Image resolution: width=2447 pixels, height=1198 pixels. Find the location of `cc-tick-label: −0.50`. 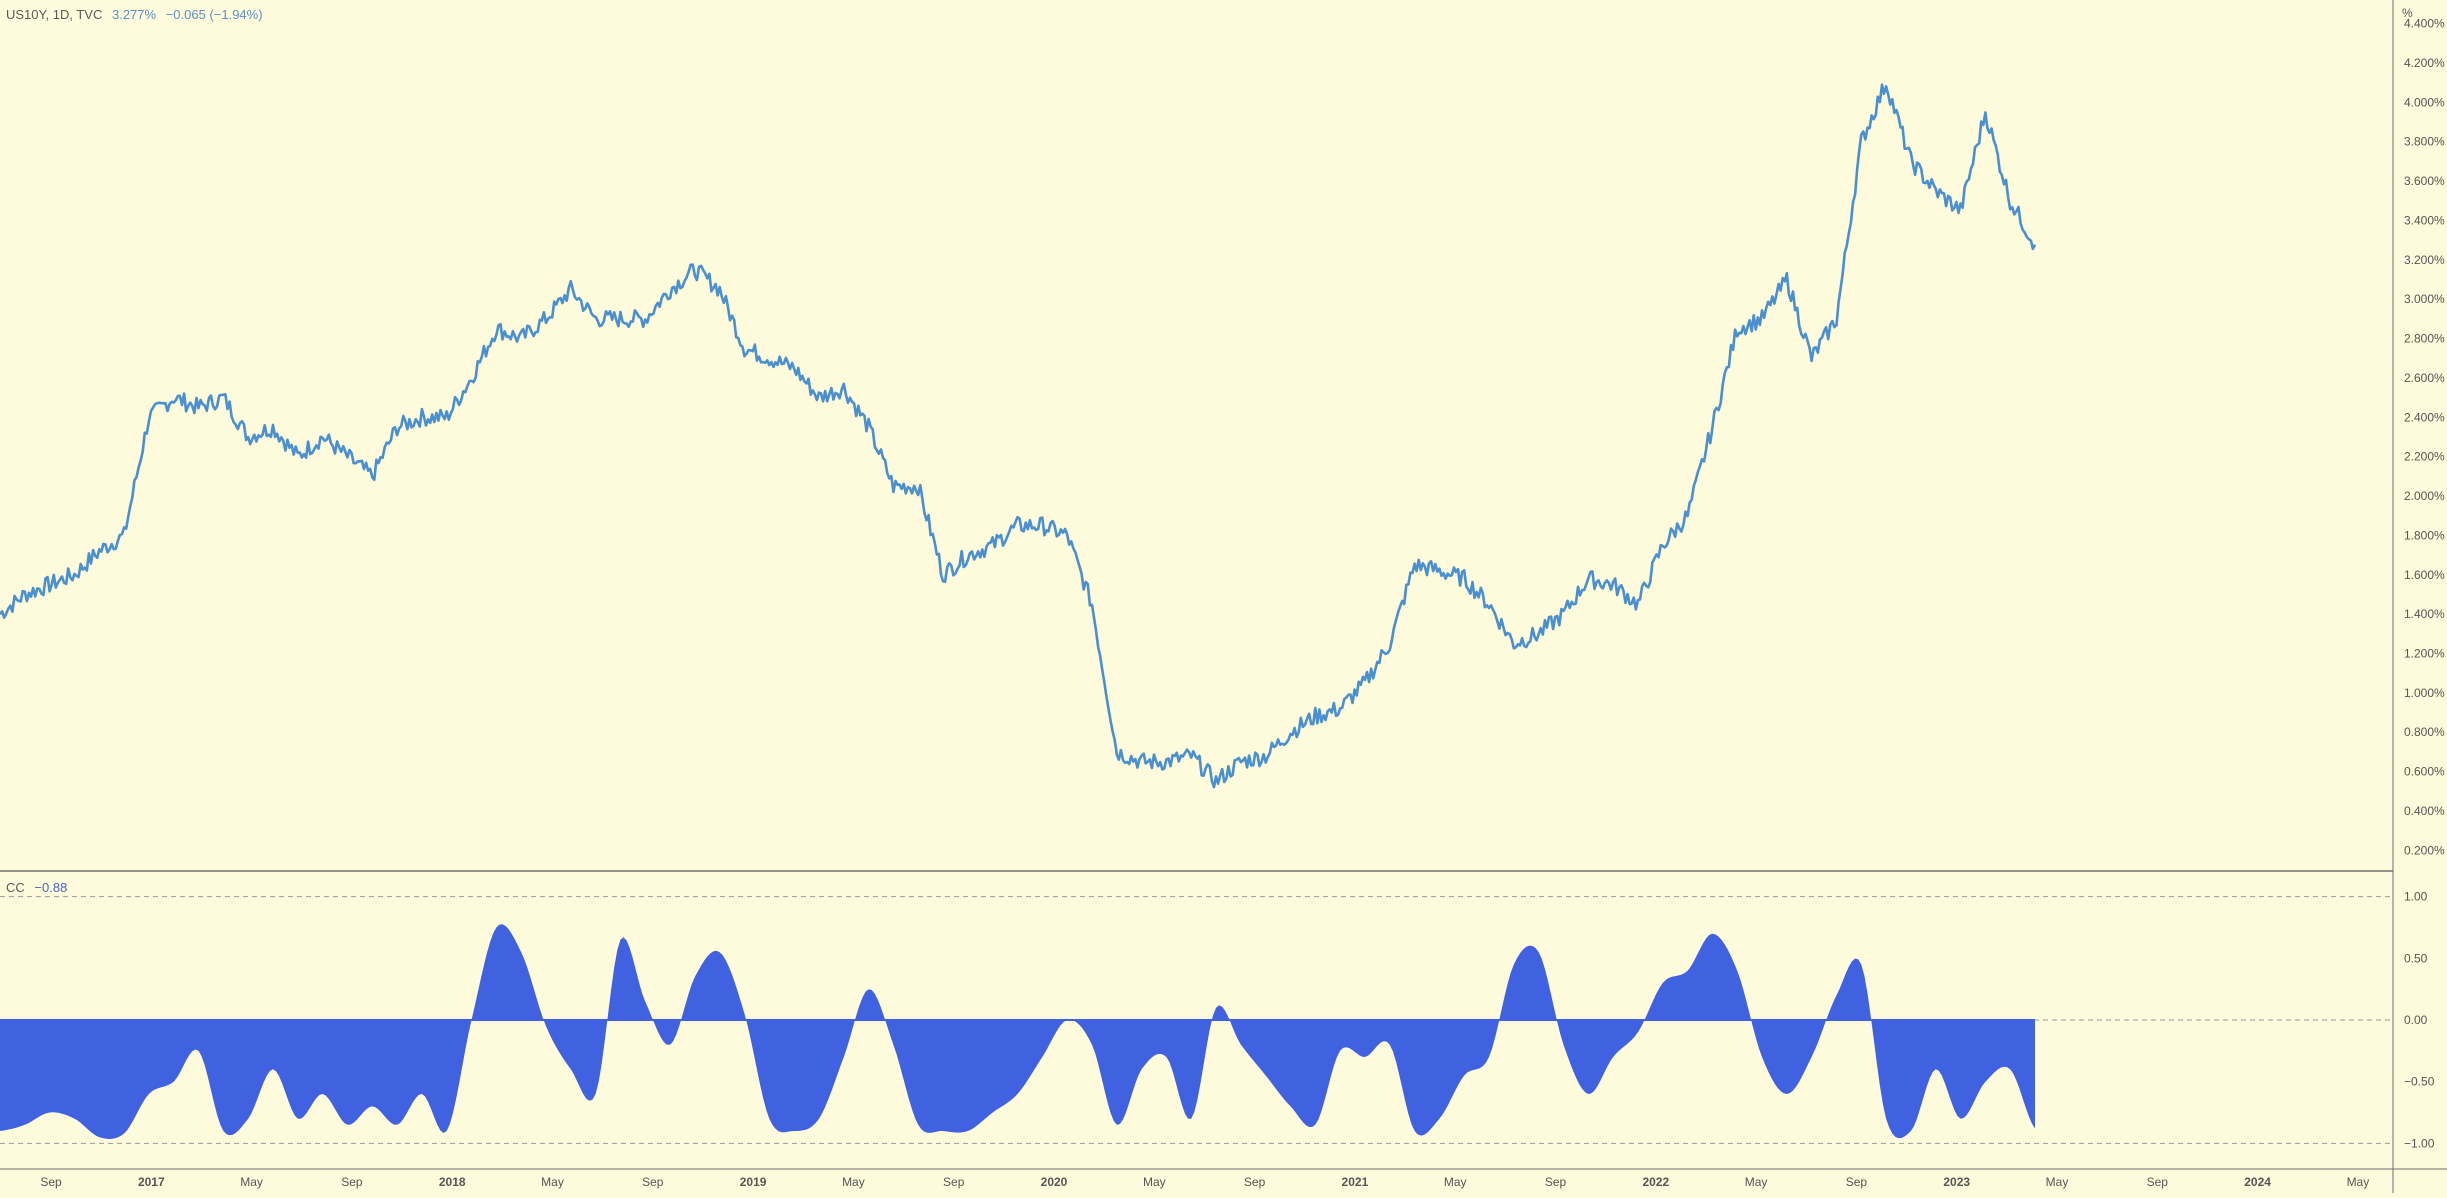

cc-tick-label: −0.50 is located at coordinates (2419, 1082).